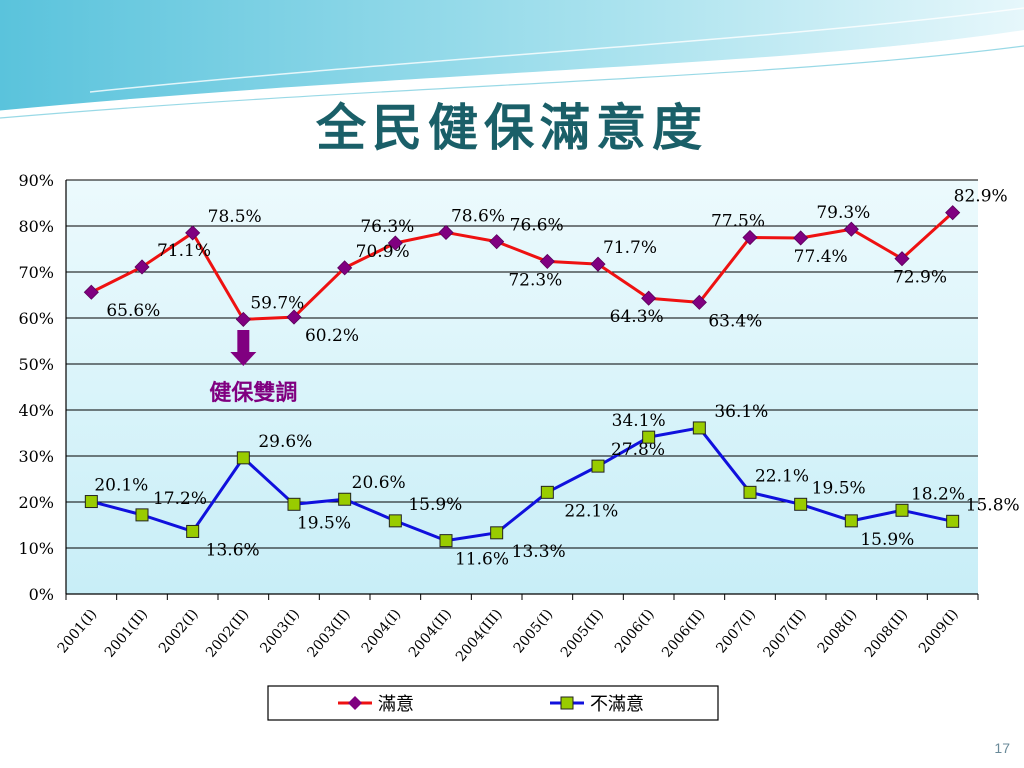  I want to click on data-label: 76.6%, so click(537, 226).